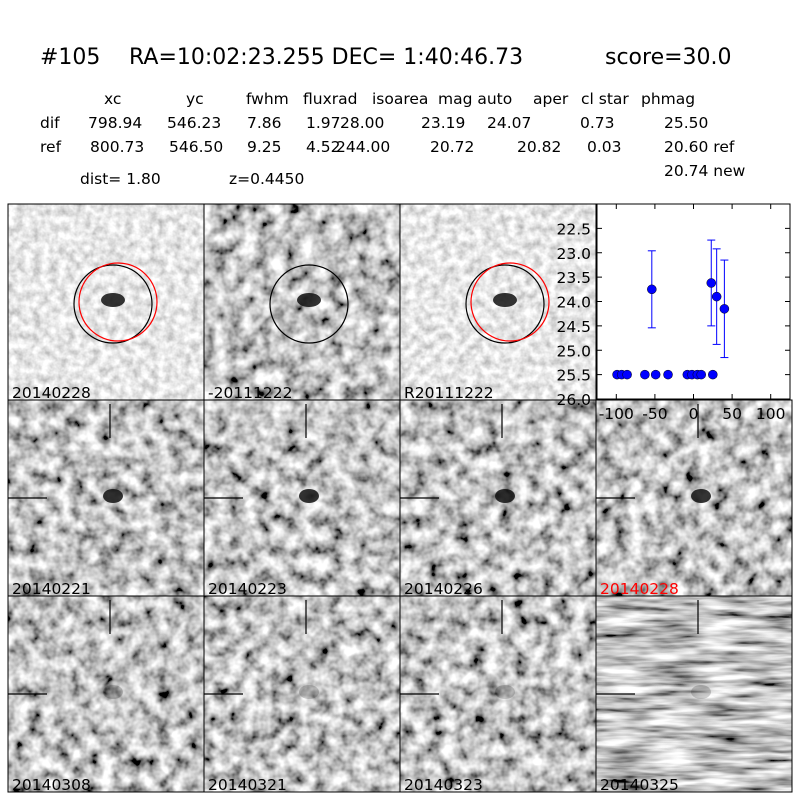  What do you see at coordinates (573, 254) in the screenshot?
I see `y-tick-label: 23.0` at bounding box center [573, 254].